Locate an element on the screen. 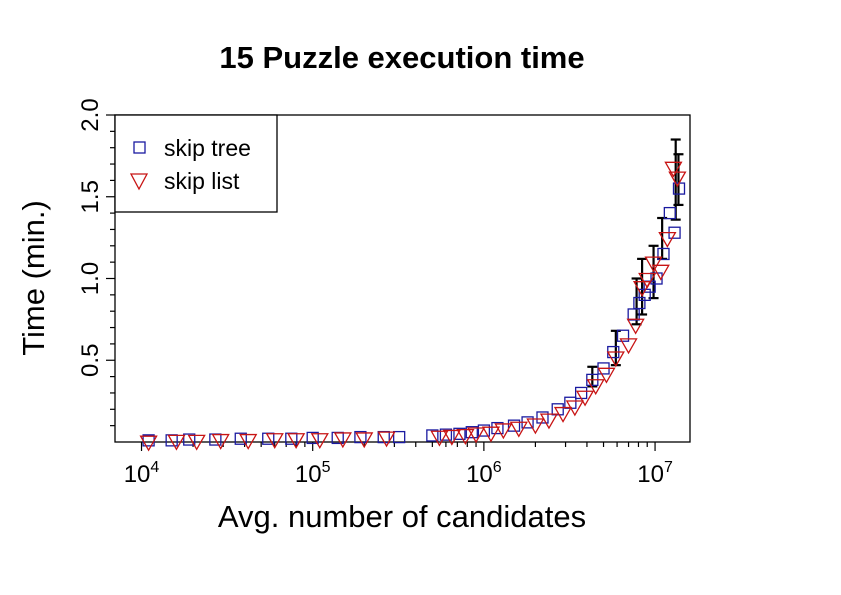  legend: skip tree skip list is located at coordinates (196, 163).